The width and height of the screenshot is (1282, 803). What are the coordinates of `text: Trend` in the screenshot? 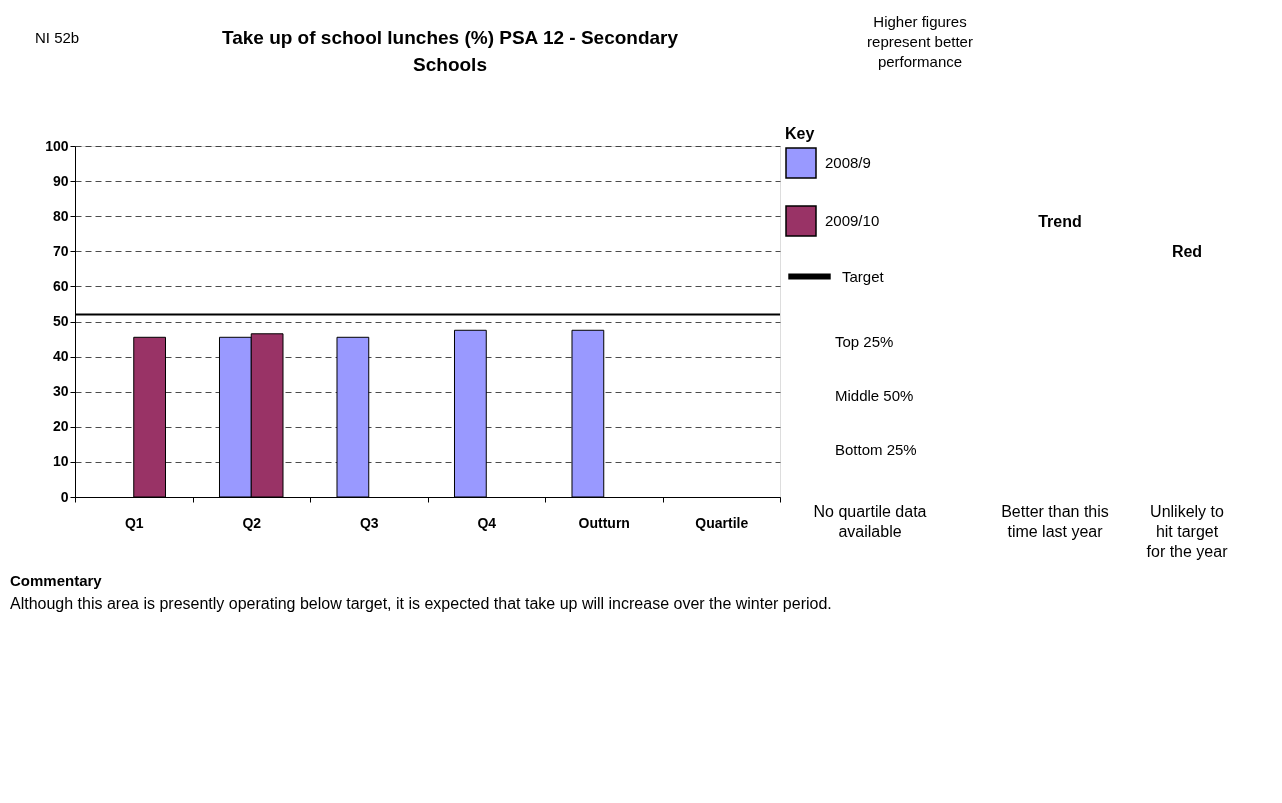 It's located at (1060, 221).